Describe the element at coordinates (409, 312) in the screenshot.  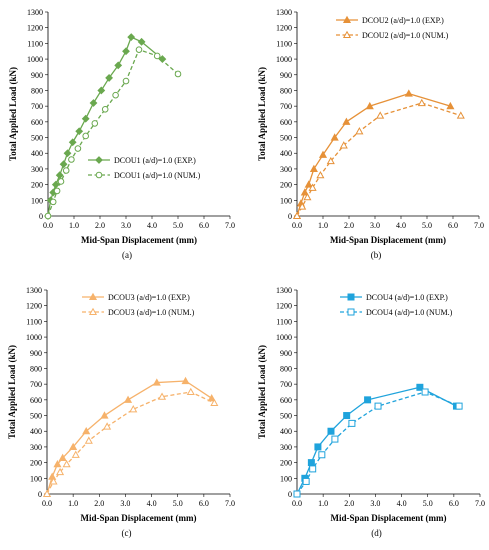
I see `legend-label: DCOU4 (a/d)=1.0 (NUM.)` at that location.